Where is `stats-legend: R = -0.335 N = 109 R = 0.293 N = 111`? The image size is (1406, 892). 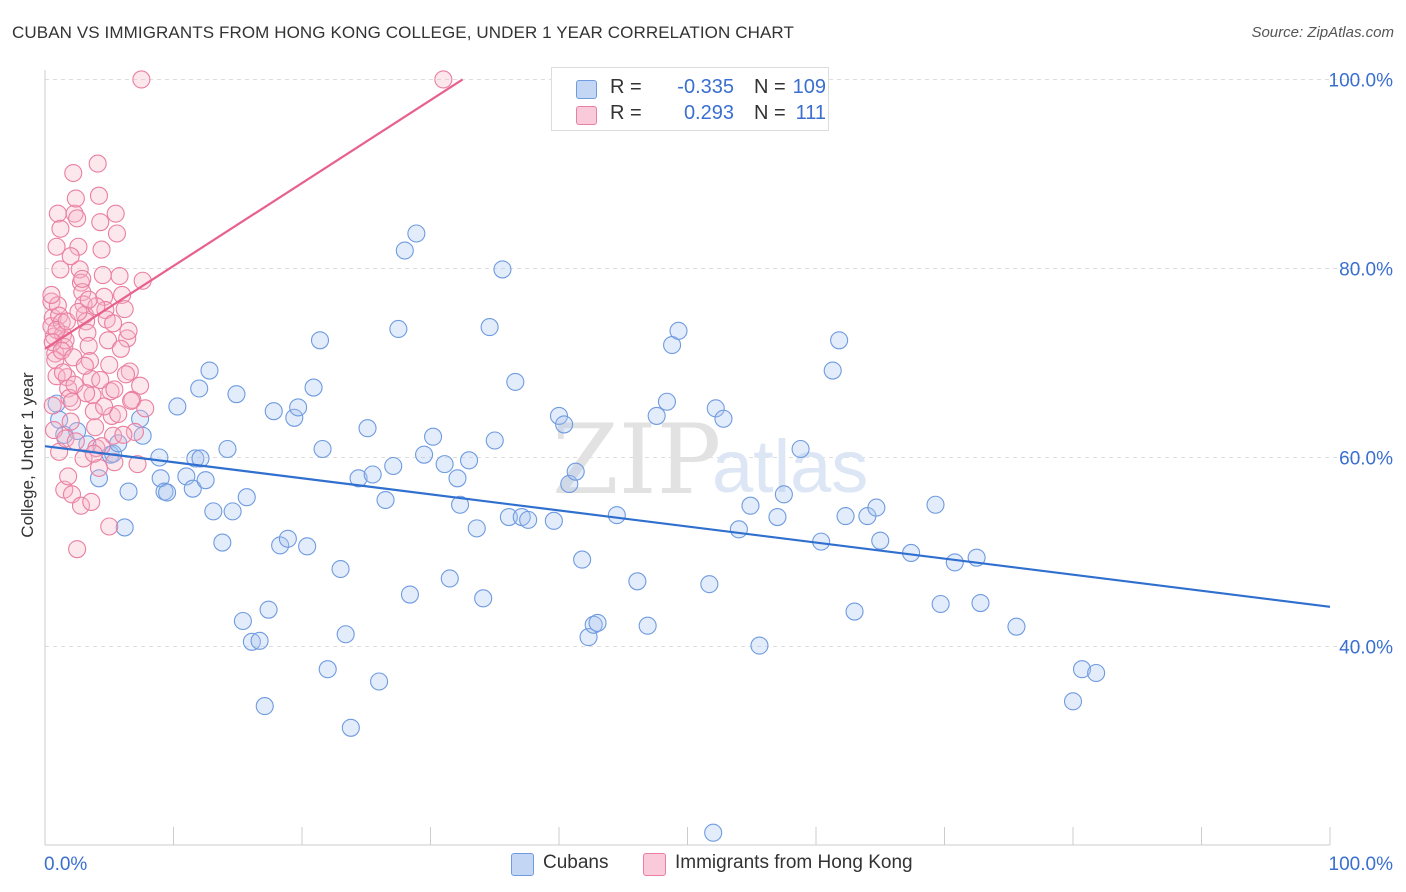
stats-legend: R = -0.335 N = 109 R = 0.293 N = 111 is located at coordinates (690, 99).